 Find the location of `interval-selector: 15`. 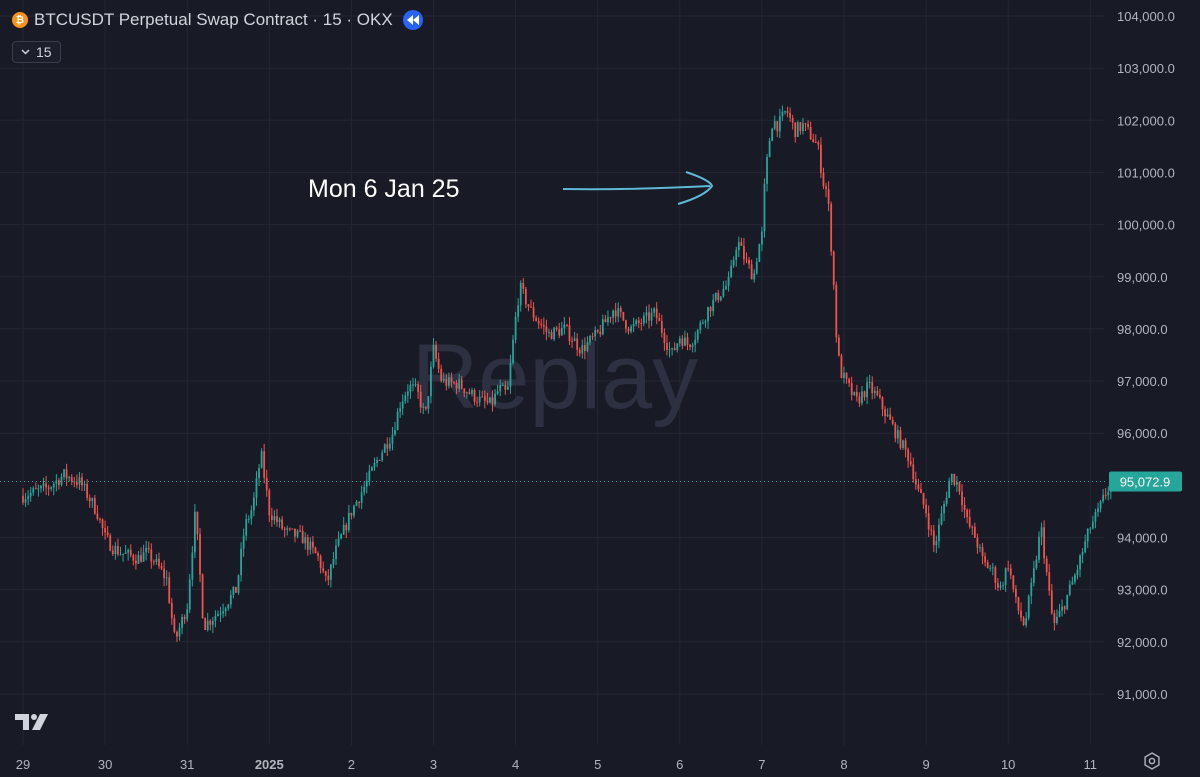

interval-selector: 15 is located at coordinates (36, 52).